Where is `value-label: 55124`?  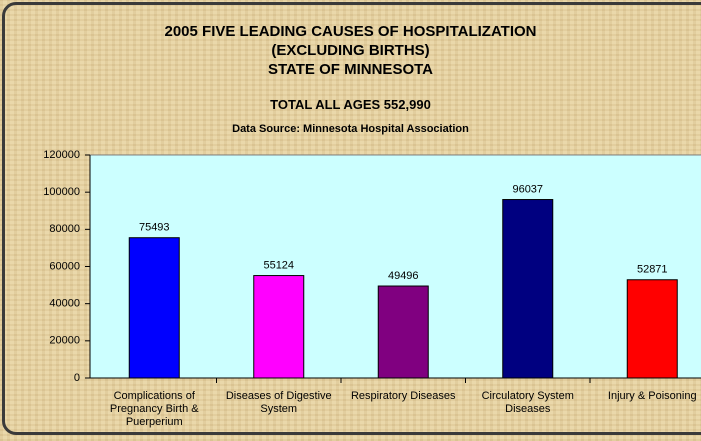
value-label: 55124 is located at coordinates (278, 265).